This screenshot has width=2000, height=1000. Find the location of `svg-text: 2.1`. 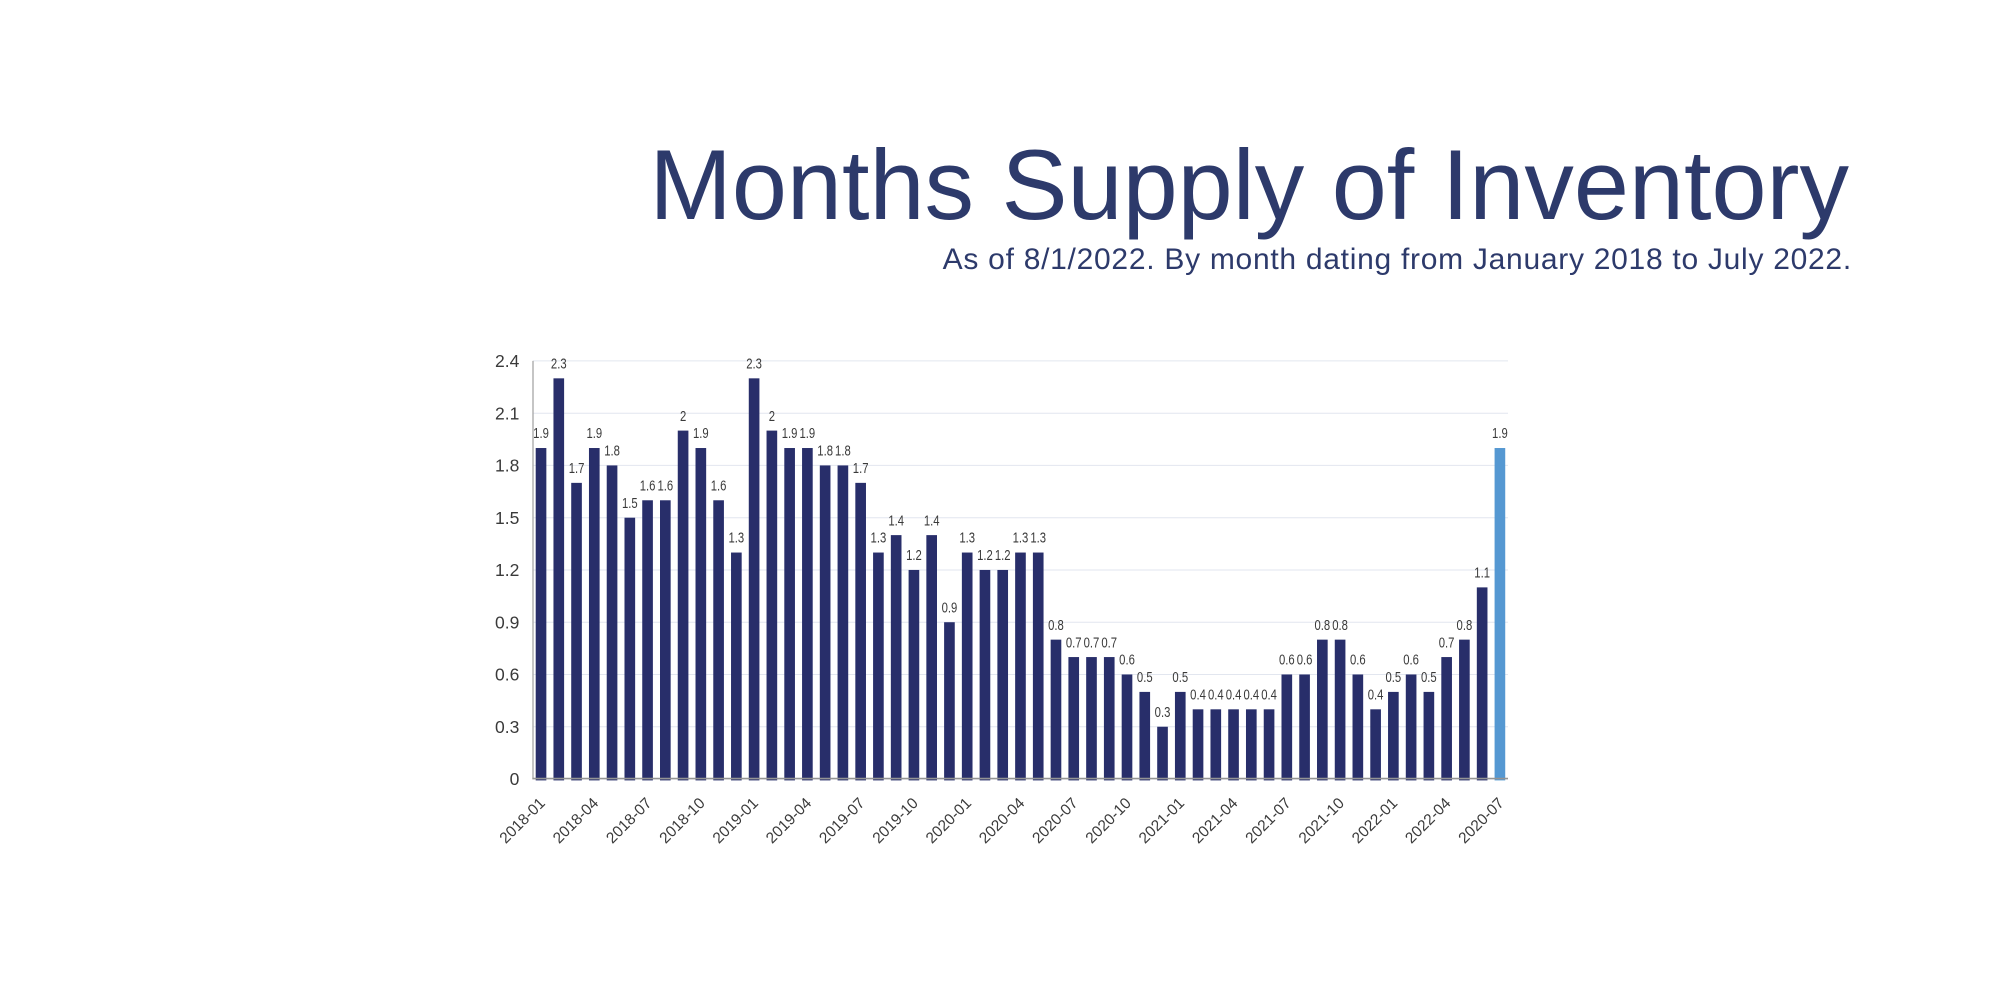

svg-text: 2.1 is located at coordinates (507, 413).